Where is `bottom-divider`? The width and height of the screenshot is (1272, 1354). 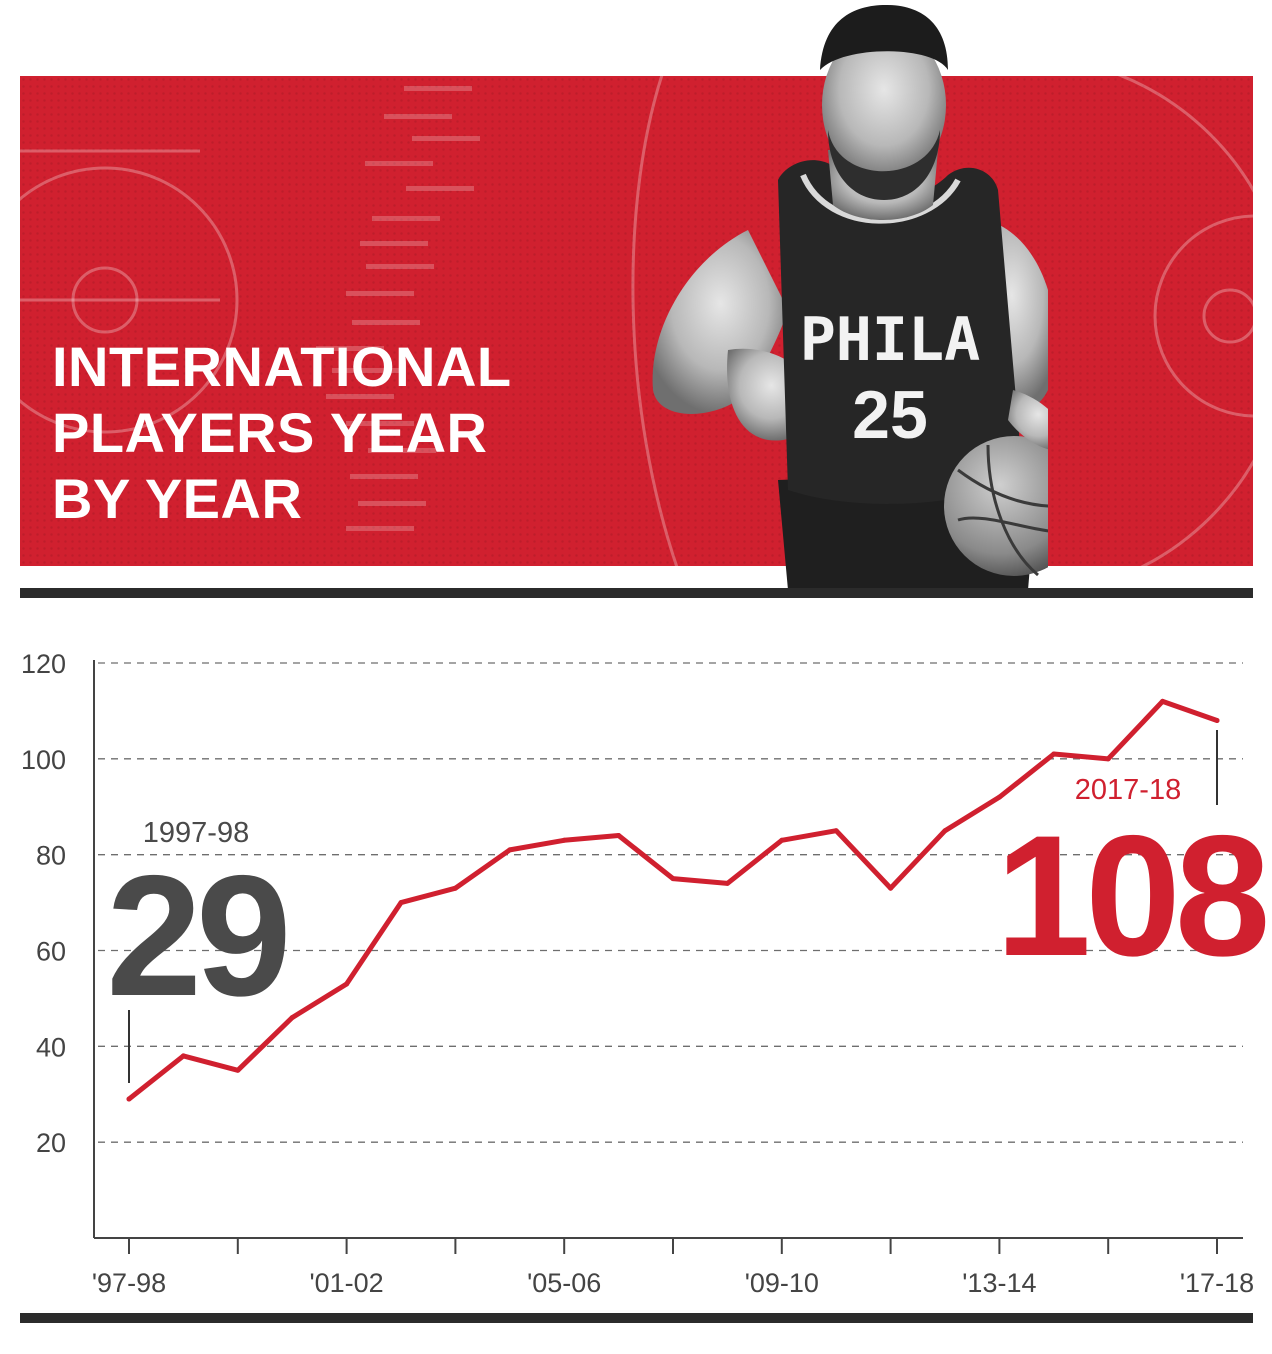 bottom-divider is located at coordinates (636, 1318).